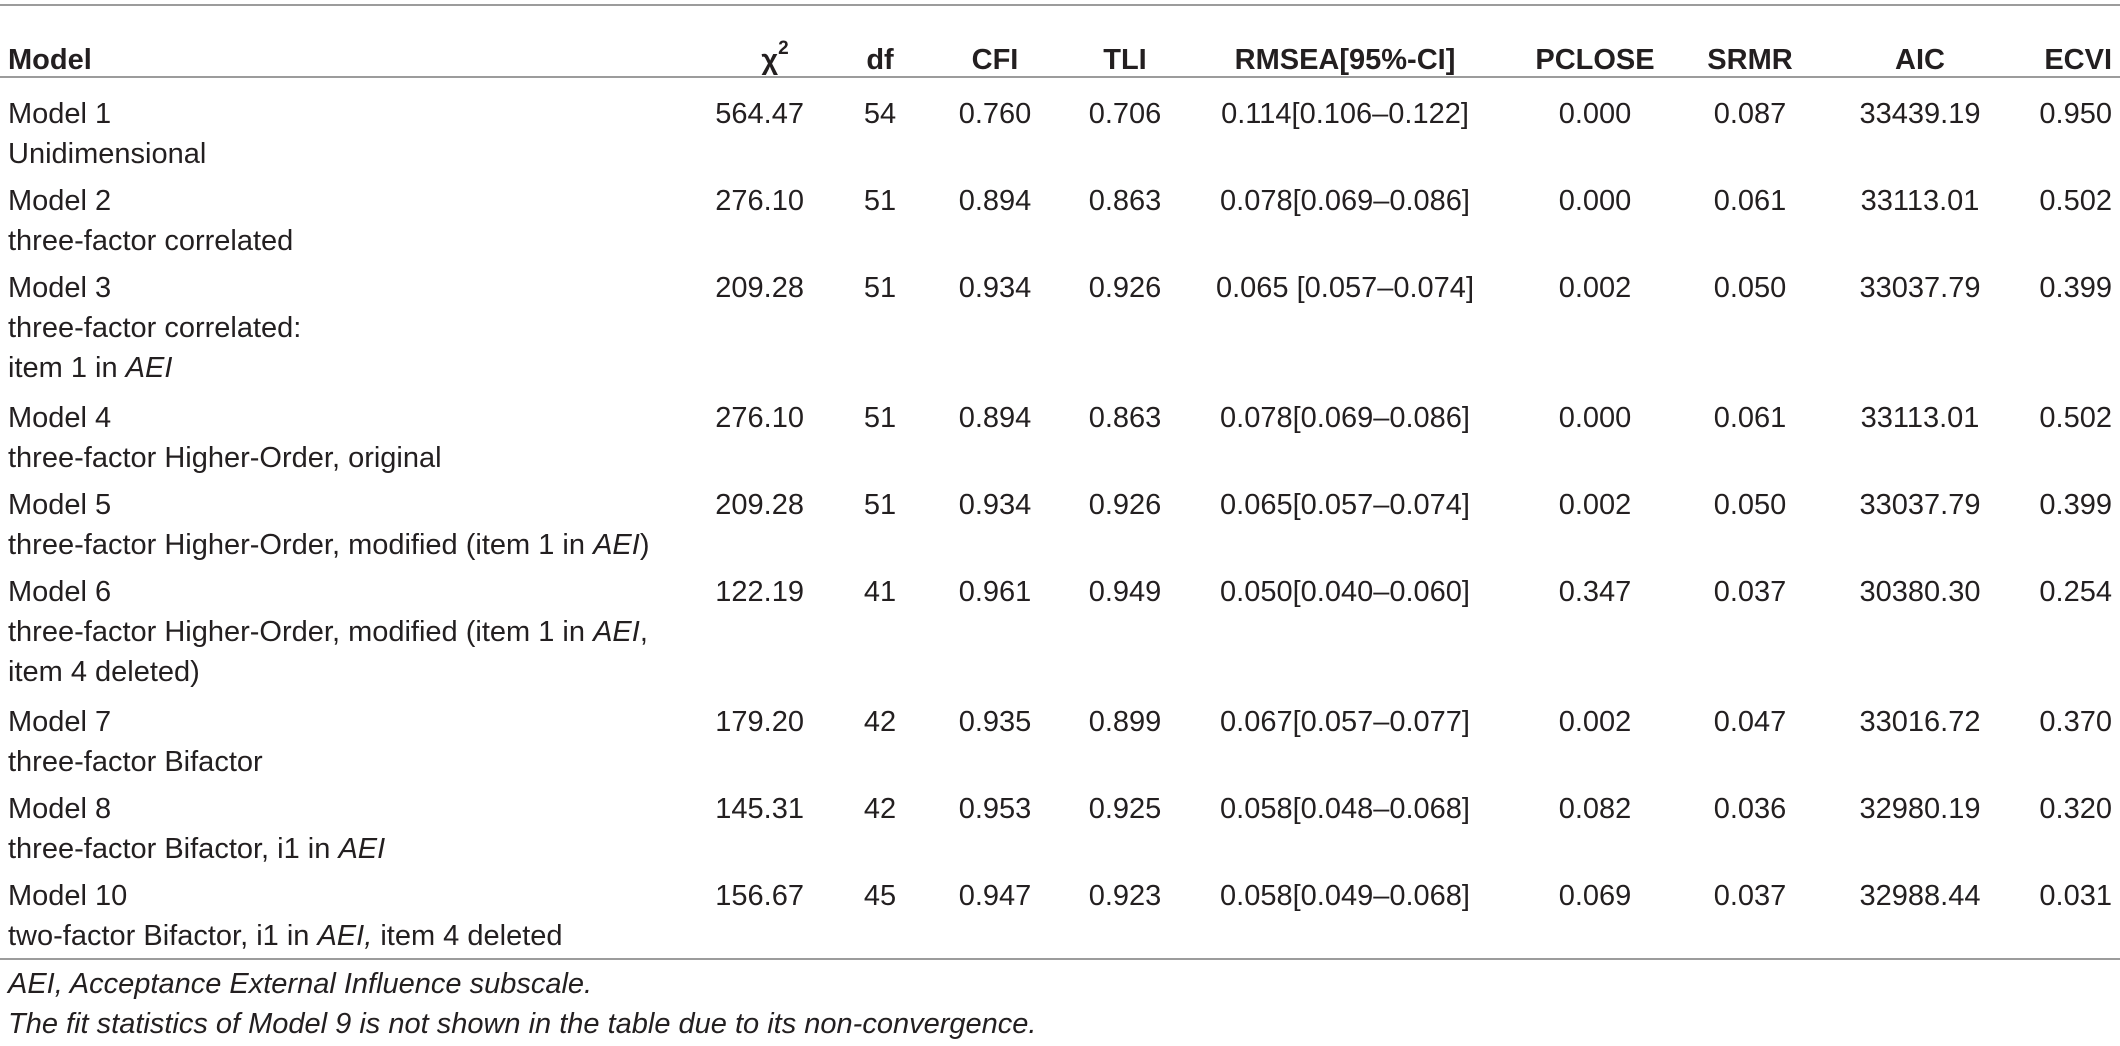 The image size is (2120, 1046). I want to click on cell-chi: 564.47, so click(759, 114).